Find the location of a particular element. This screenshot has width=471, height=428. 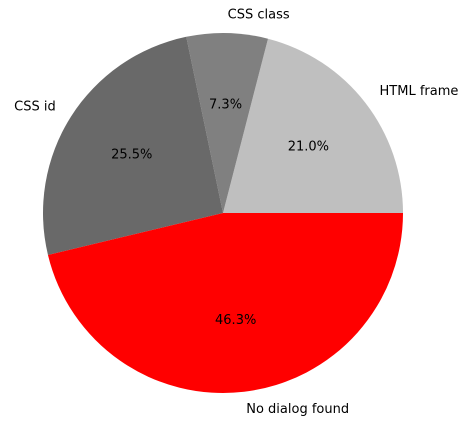

pie-percent-label: 46.3% is located at coordinates (235, 320).